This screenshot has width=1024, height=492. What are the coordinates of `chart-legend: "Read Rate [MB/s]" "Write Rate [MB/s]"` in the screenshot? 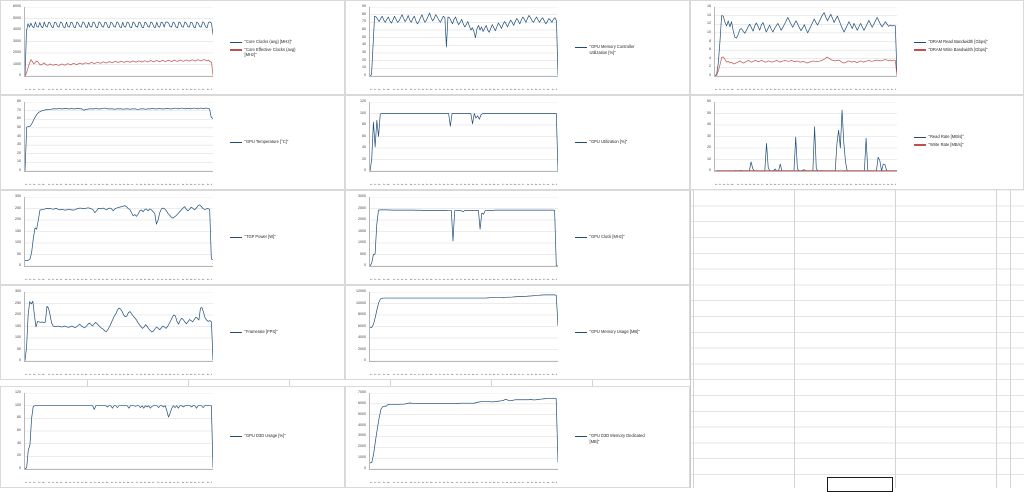 It's located at (939, 141).